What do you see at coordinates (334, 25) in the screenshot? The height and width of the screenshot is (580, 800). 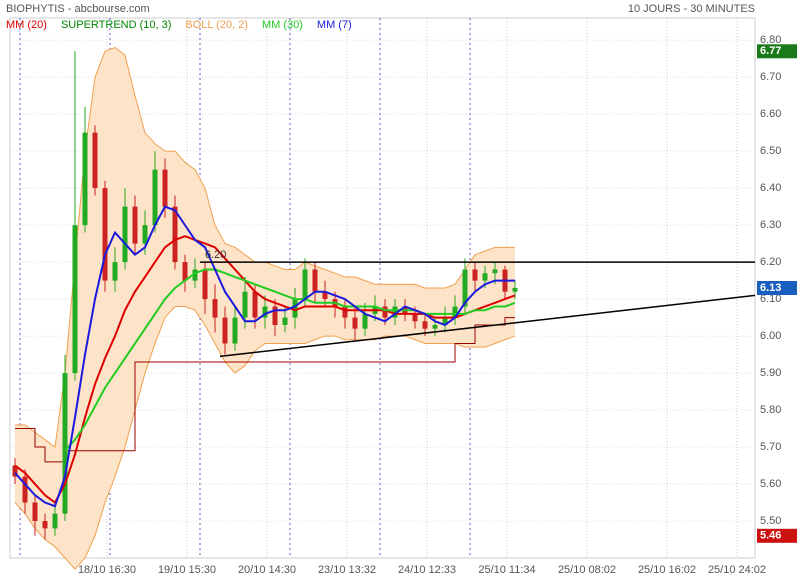 I see `legend-entry: MM (7)` at bounding box center [334, 25].